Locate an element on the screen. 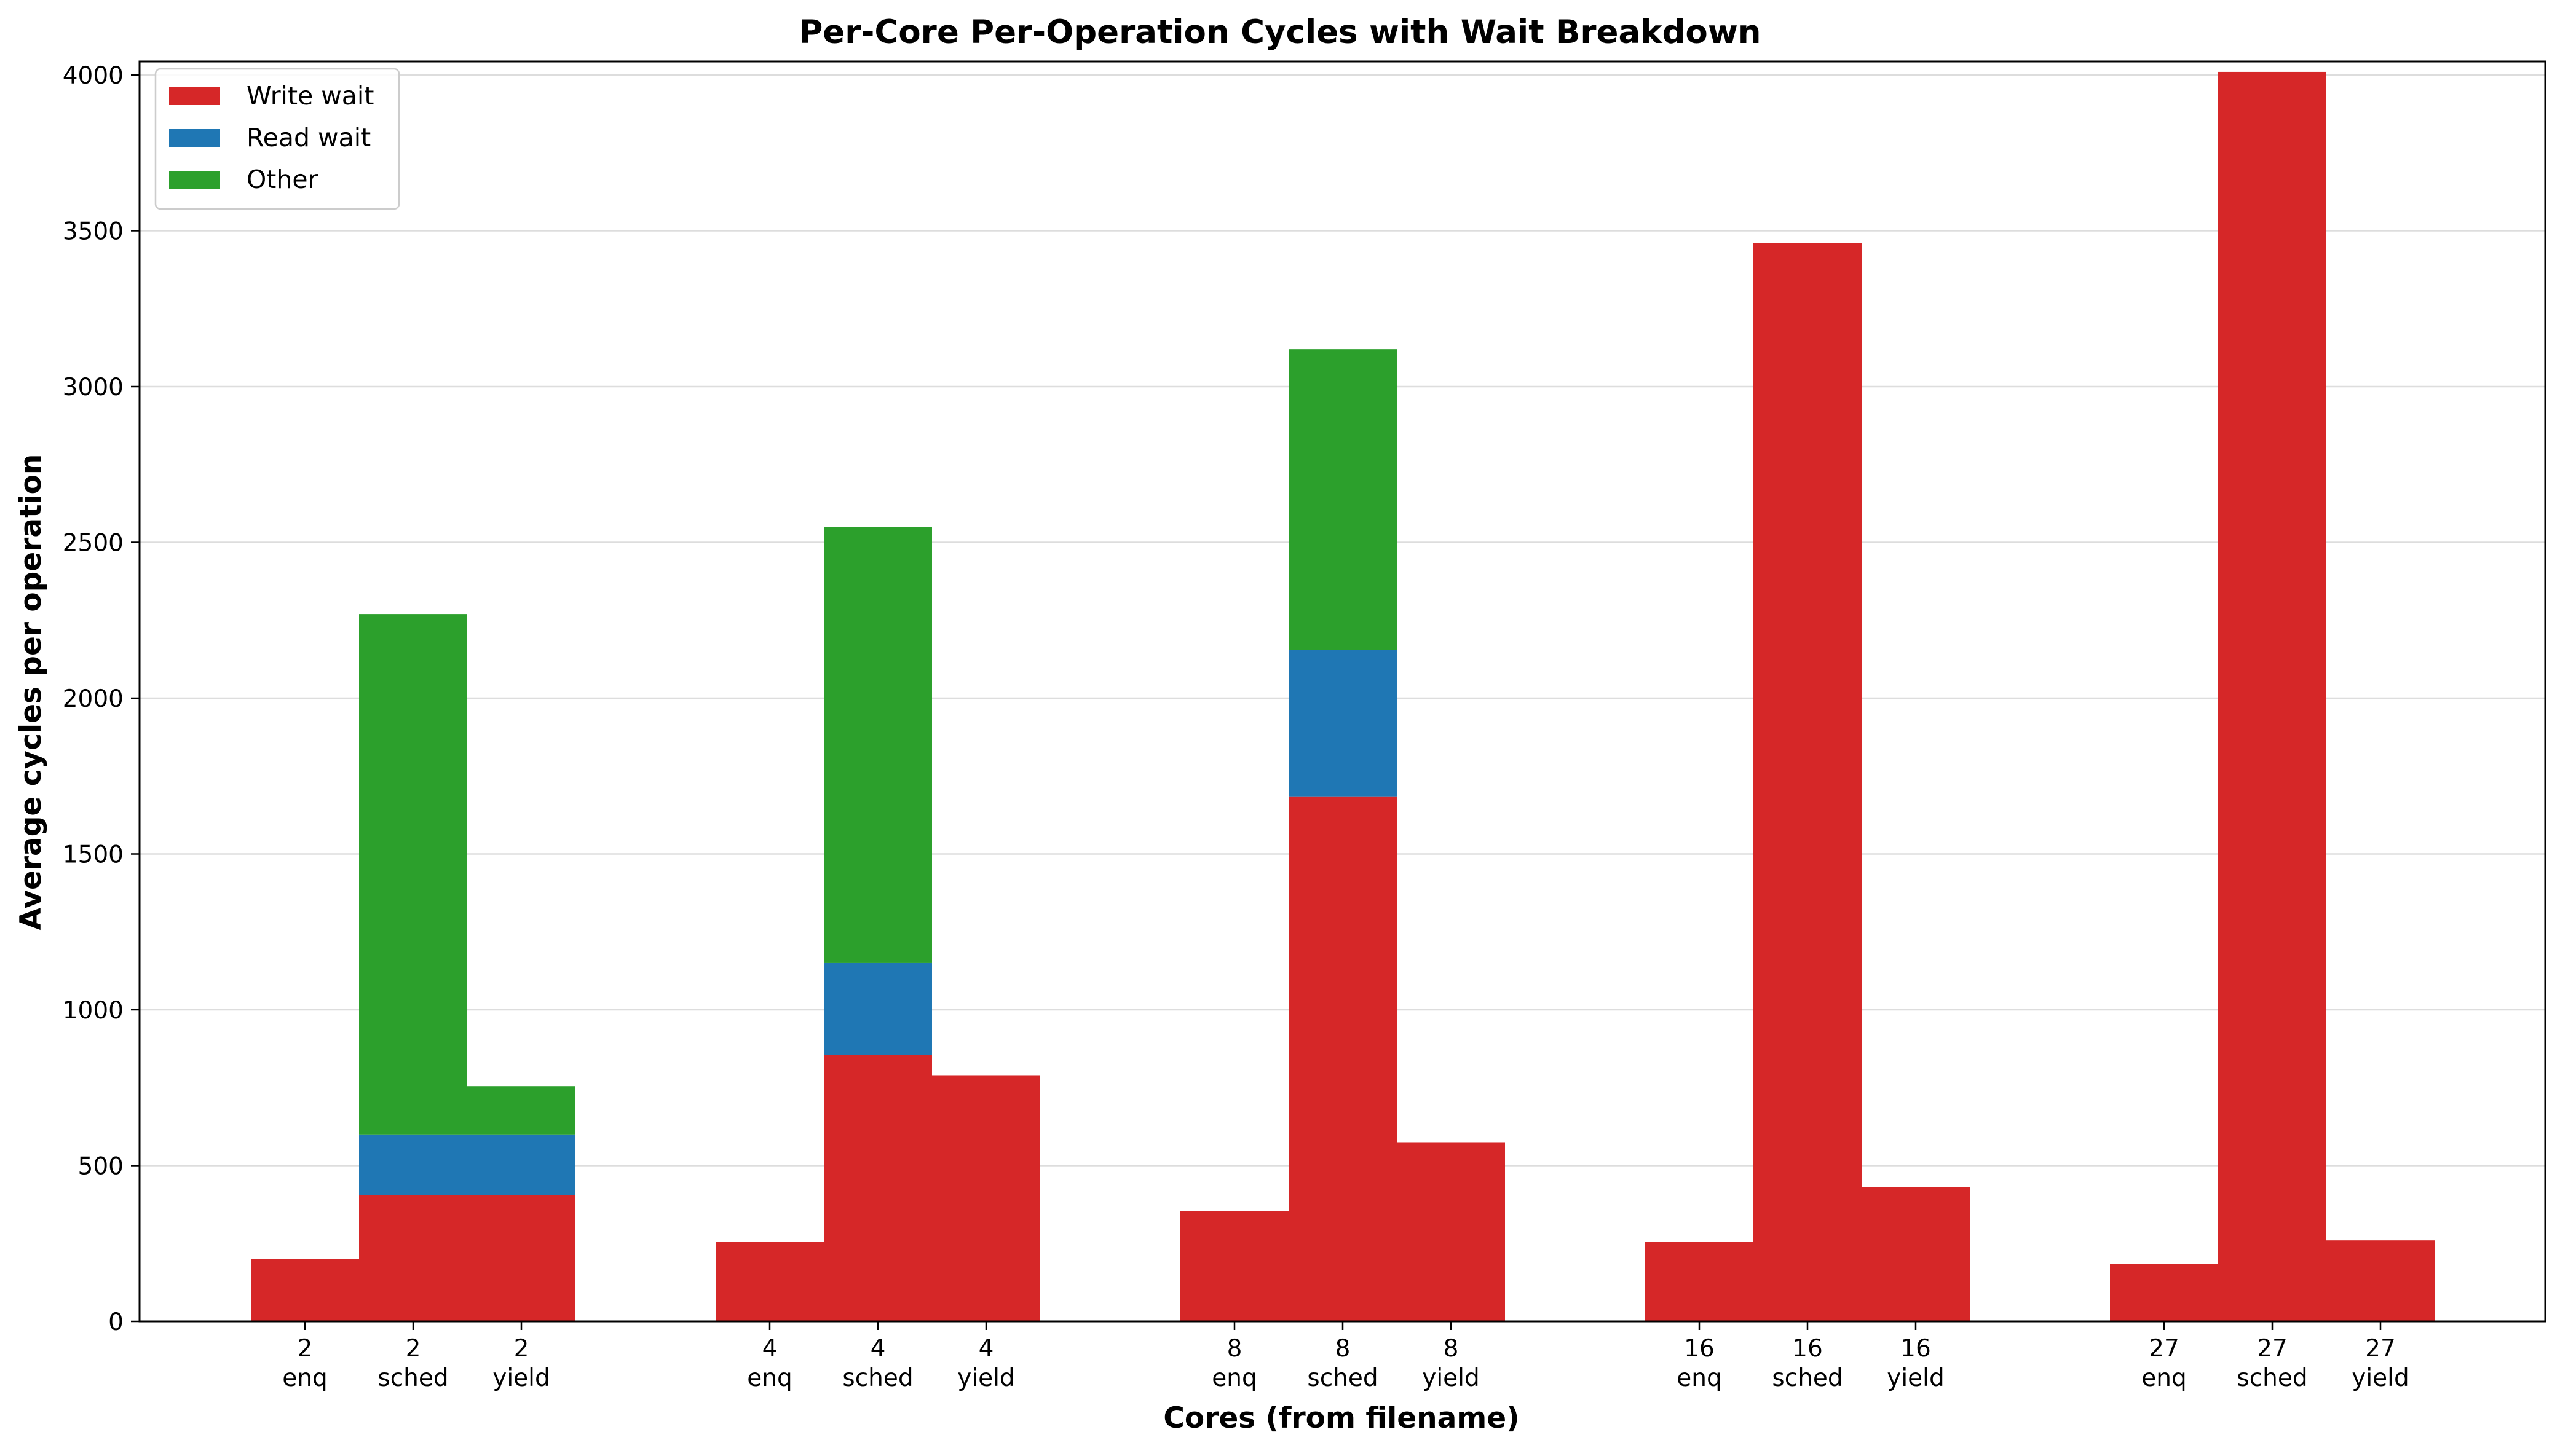 This screenshot has height=1456, width=2560. bar-other-2-sched is located at coordinates (413, 874).